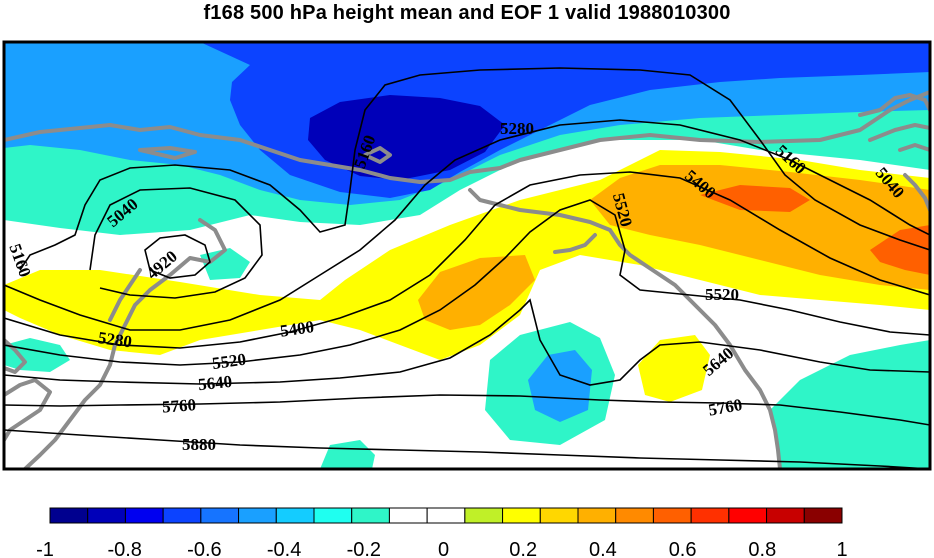  Describe the element at coordinates (575, 243) in the screenshot. I see `coastline-aleutians` at that location.